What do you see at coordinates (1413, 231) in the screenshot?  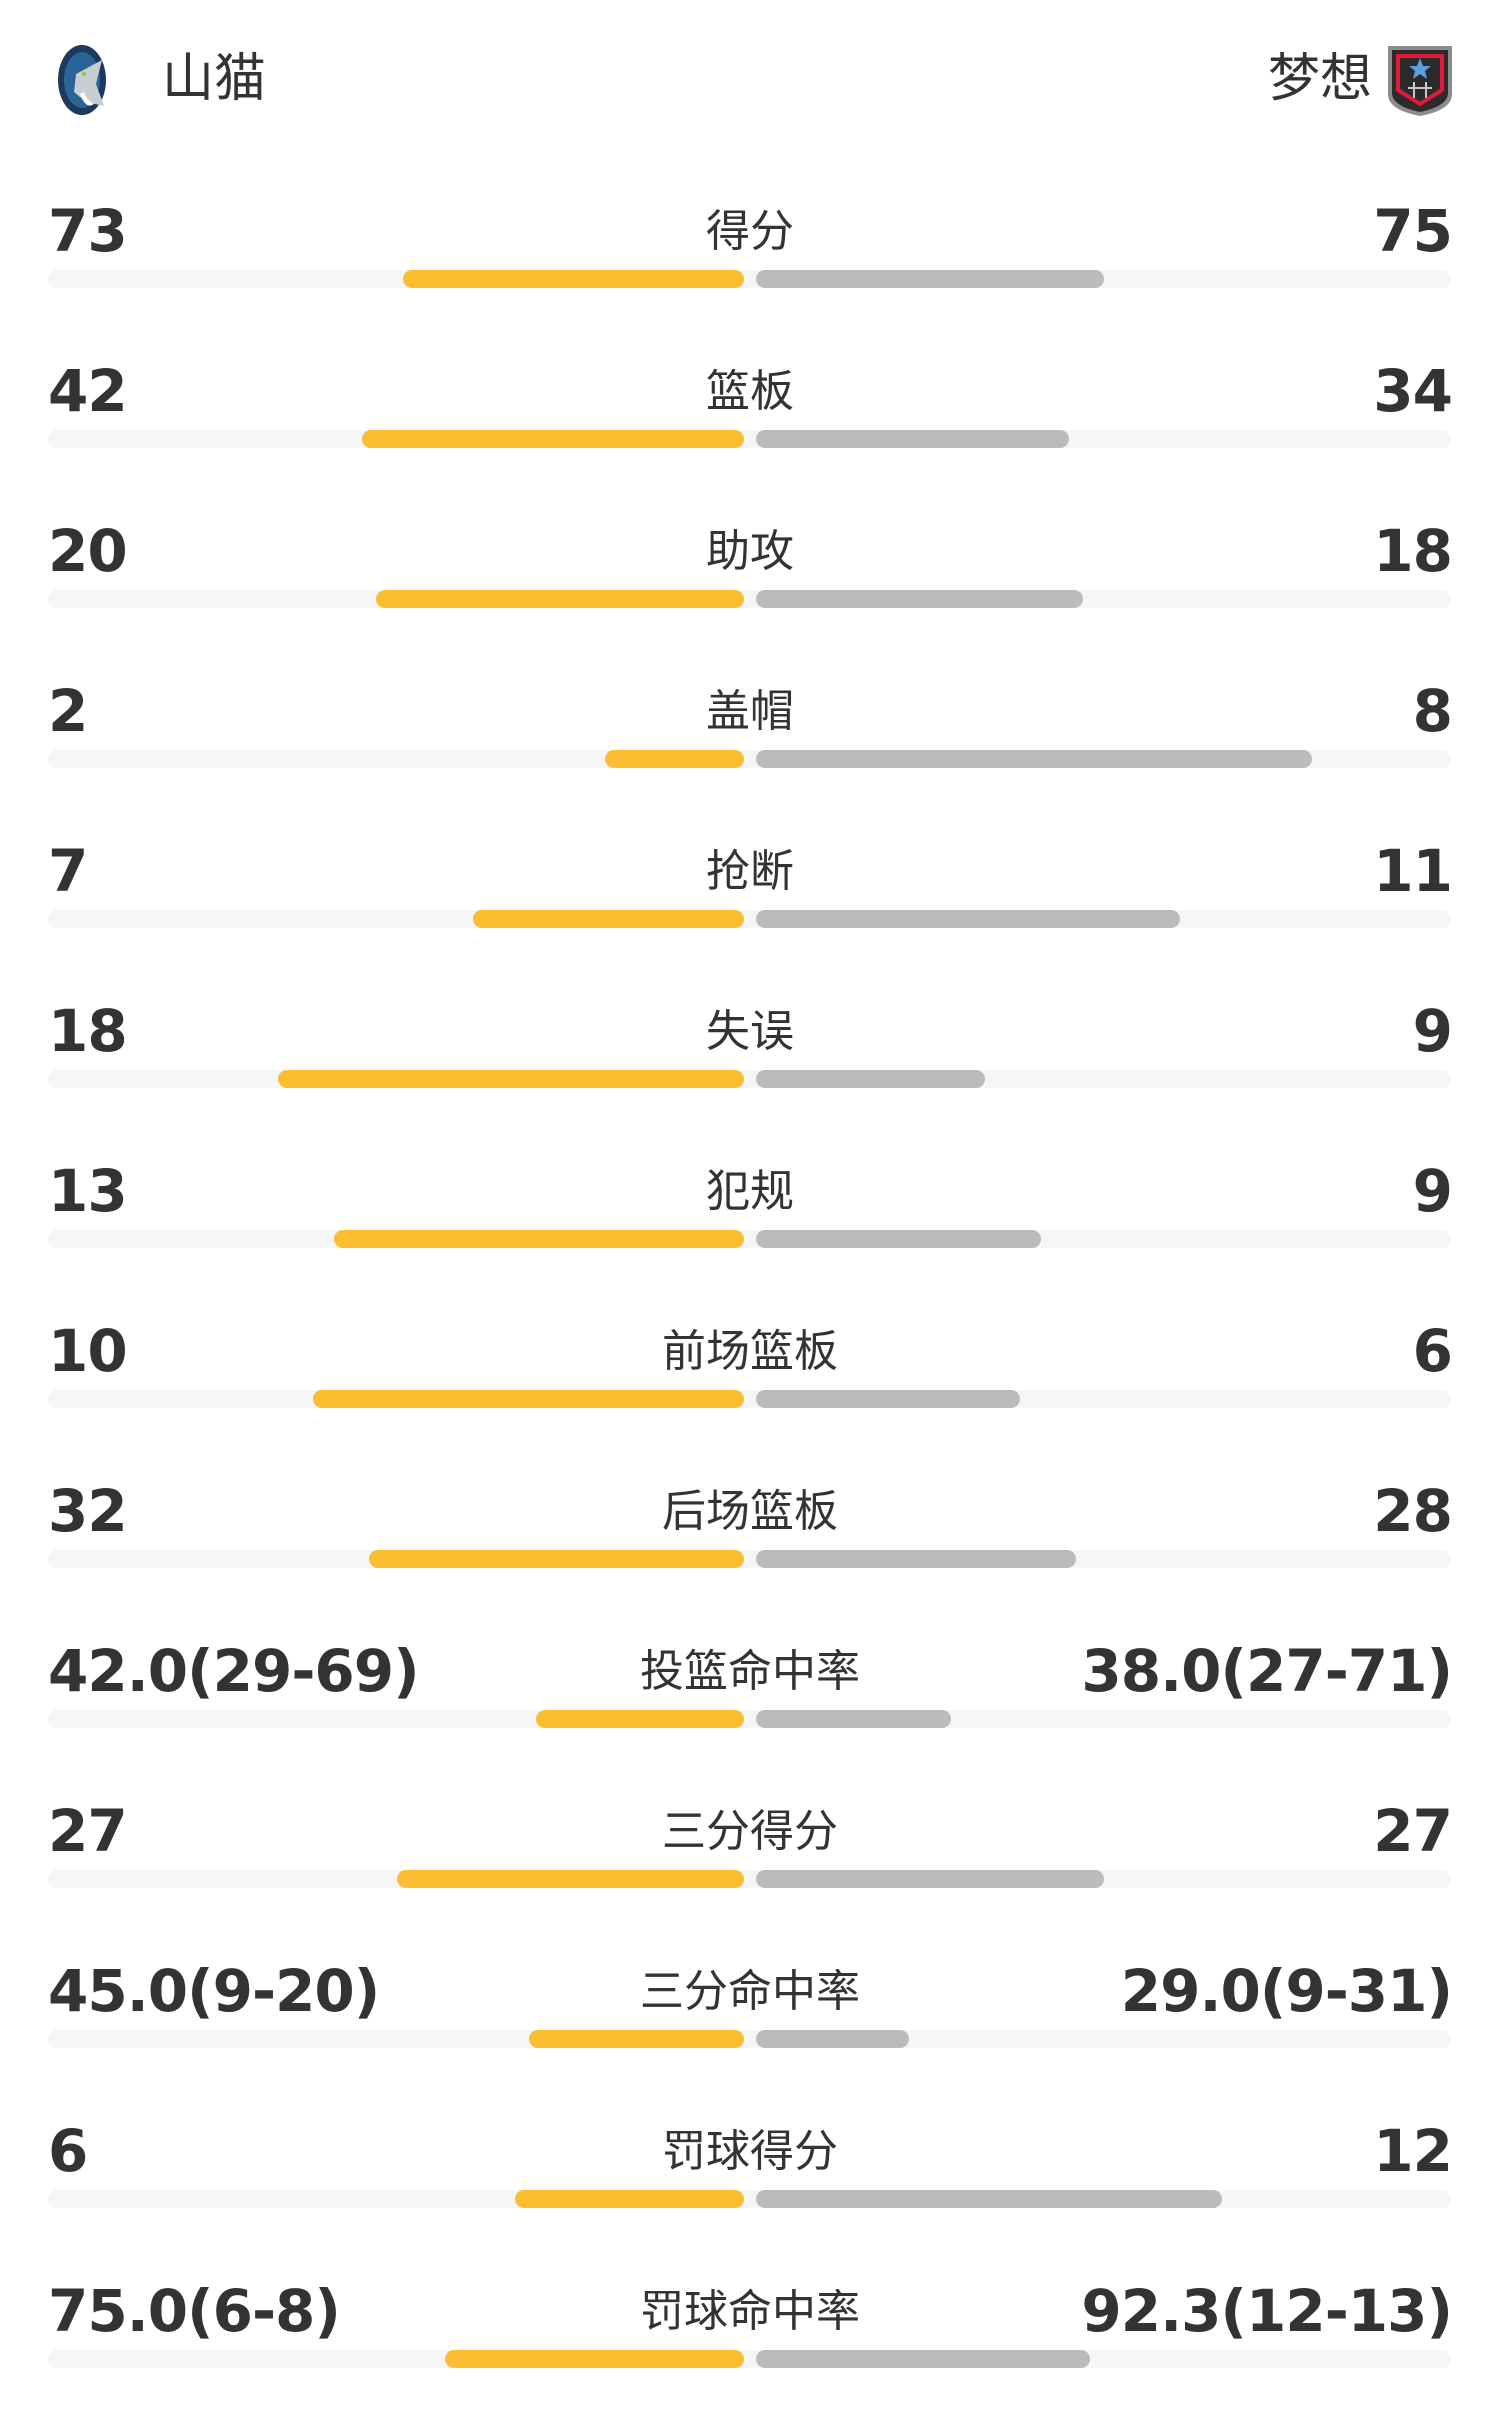 I see `away-stat-value: 75` at bounding box center [1413, 231].